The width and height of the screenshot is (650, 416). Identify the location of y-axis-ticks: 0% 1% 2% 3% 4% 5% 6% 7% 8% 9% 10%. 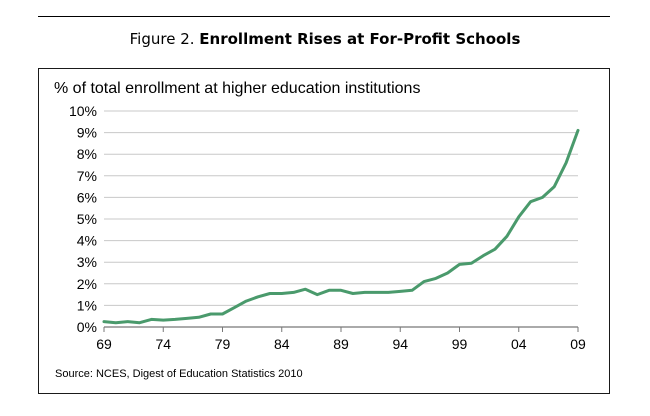
(83, 219).